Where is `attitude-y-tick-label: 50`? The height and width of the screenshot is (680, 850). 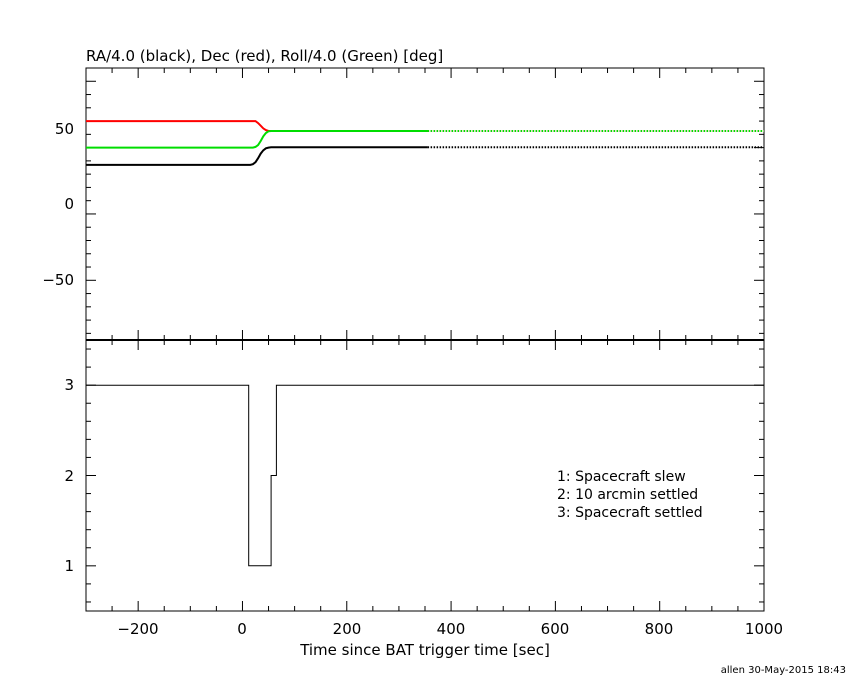 attitude-y-tick-label: 50 is located at coordinates (64, 129).